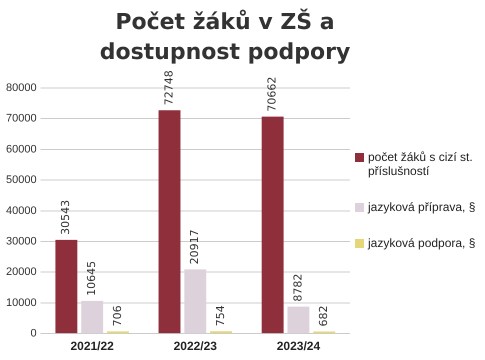 This screenshot has height=360, width=485. What do you see at coordinates (21, 302) in the screenshot?
I see `y-tick-label: 10000` at bounding box center [21, 302].